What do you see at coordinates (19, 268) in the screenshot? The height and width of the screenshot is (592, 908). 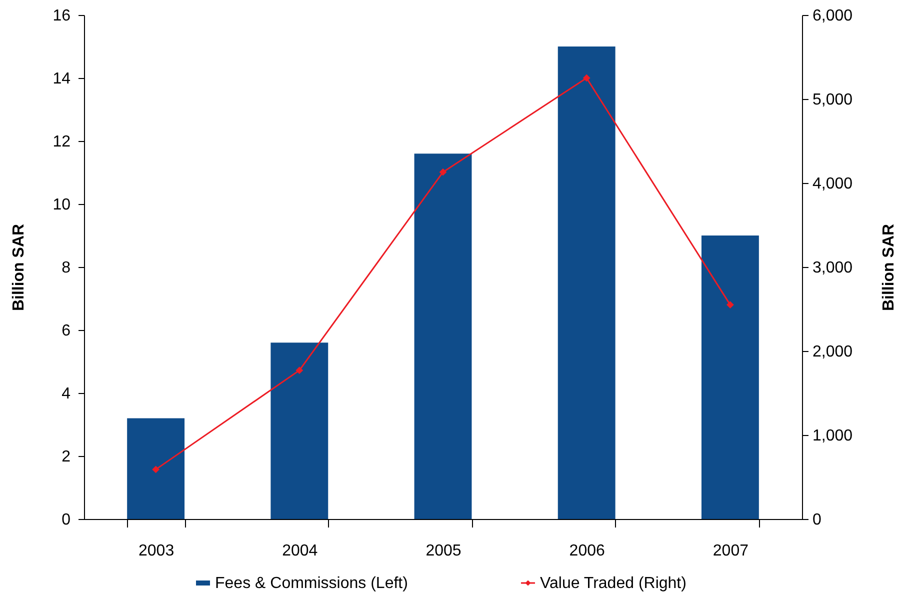 I see `y-axis-title: Billion SAR` at bounding box center [19, 268].